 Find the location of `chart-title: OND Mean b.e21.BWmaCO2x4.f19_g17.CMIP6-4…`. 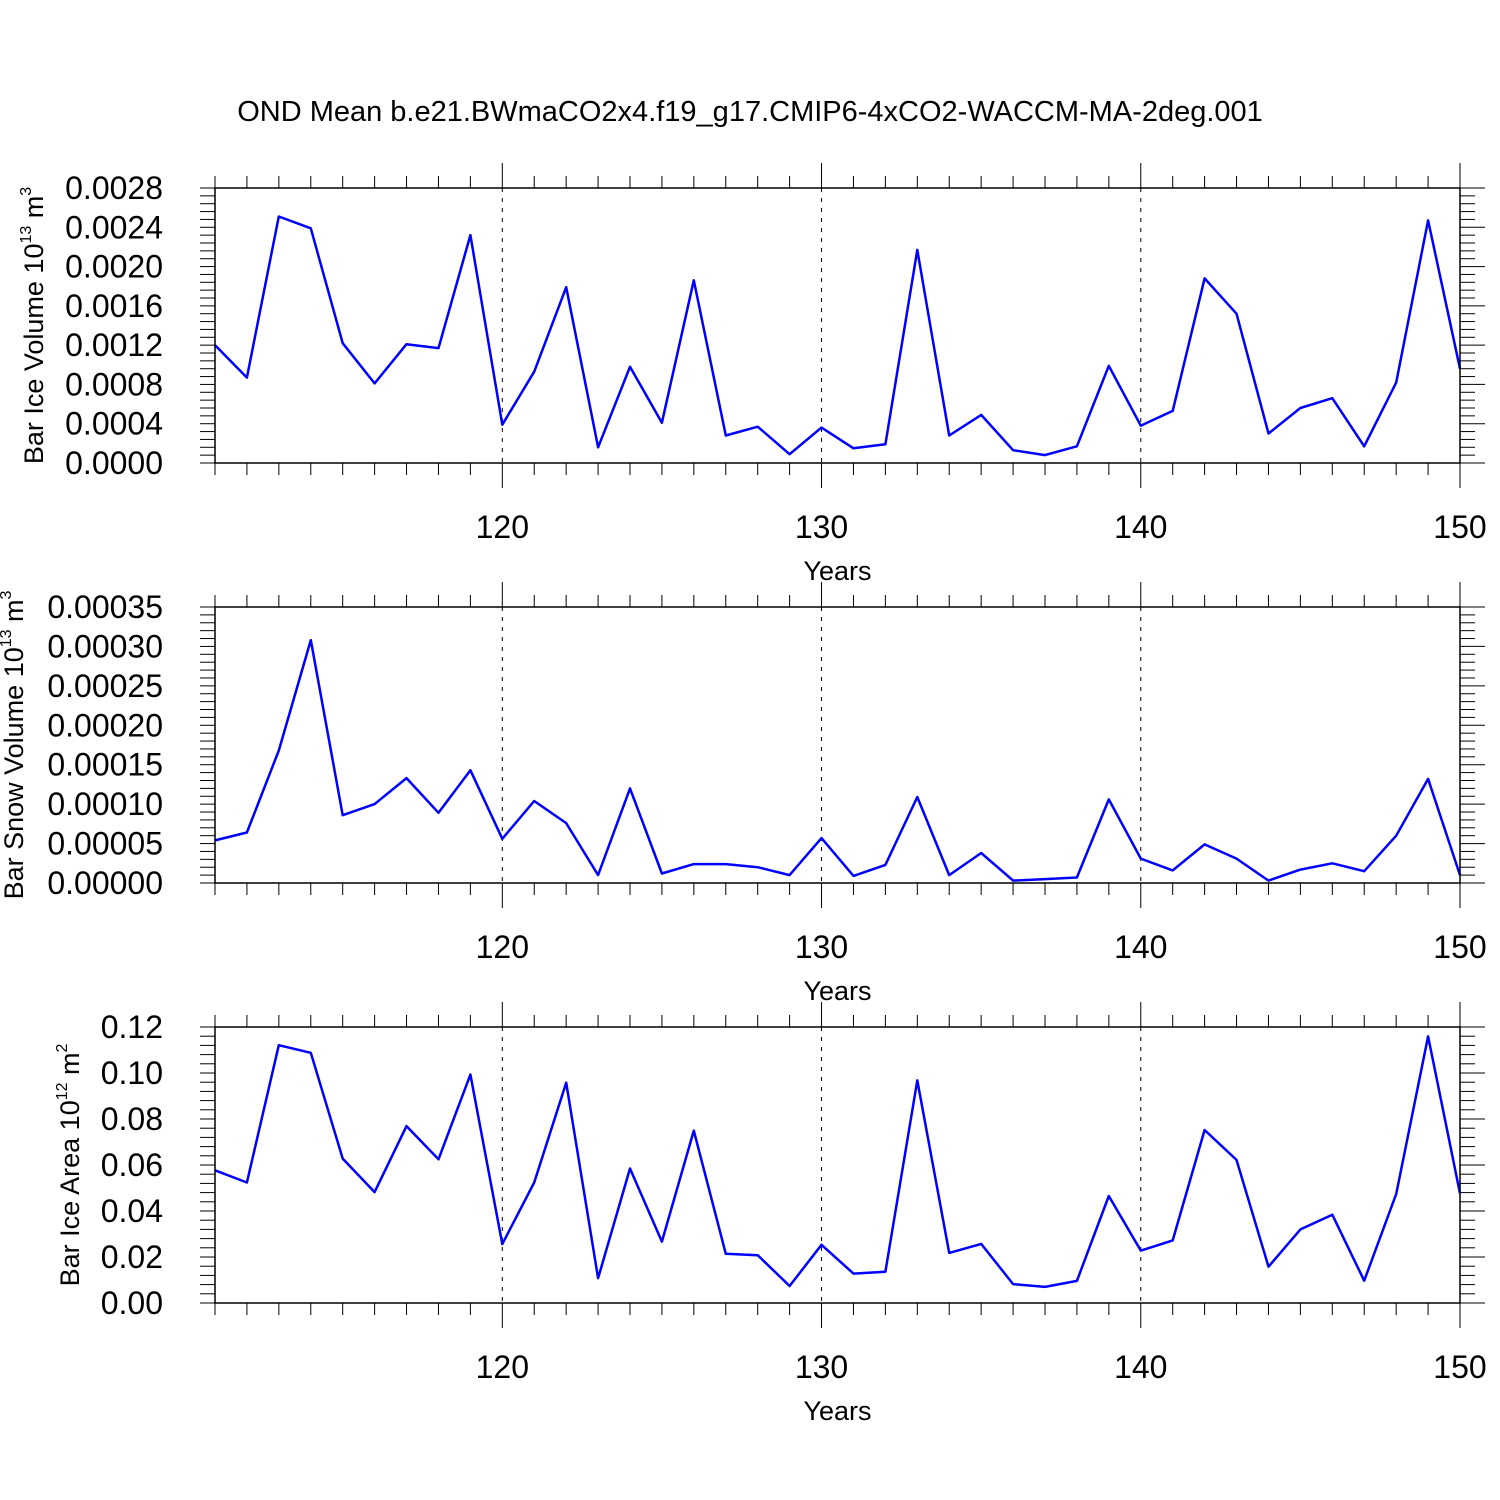

chart-title: OND Mean b.e21.BWmaCO2x4.f19_g17.CMIP6-4… is located at coordinates (750, 112).